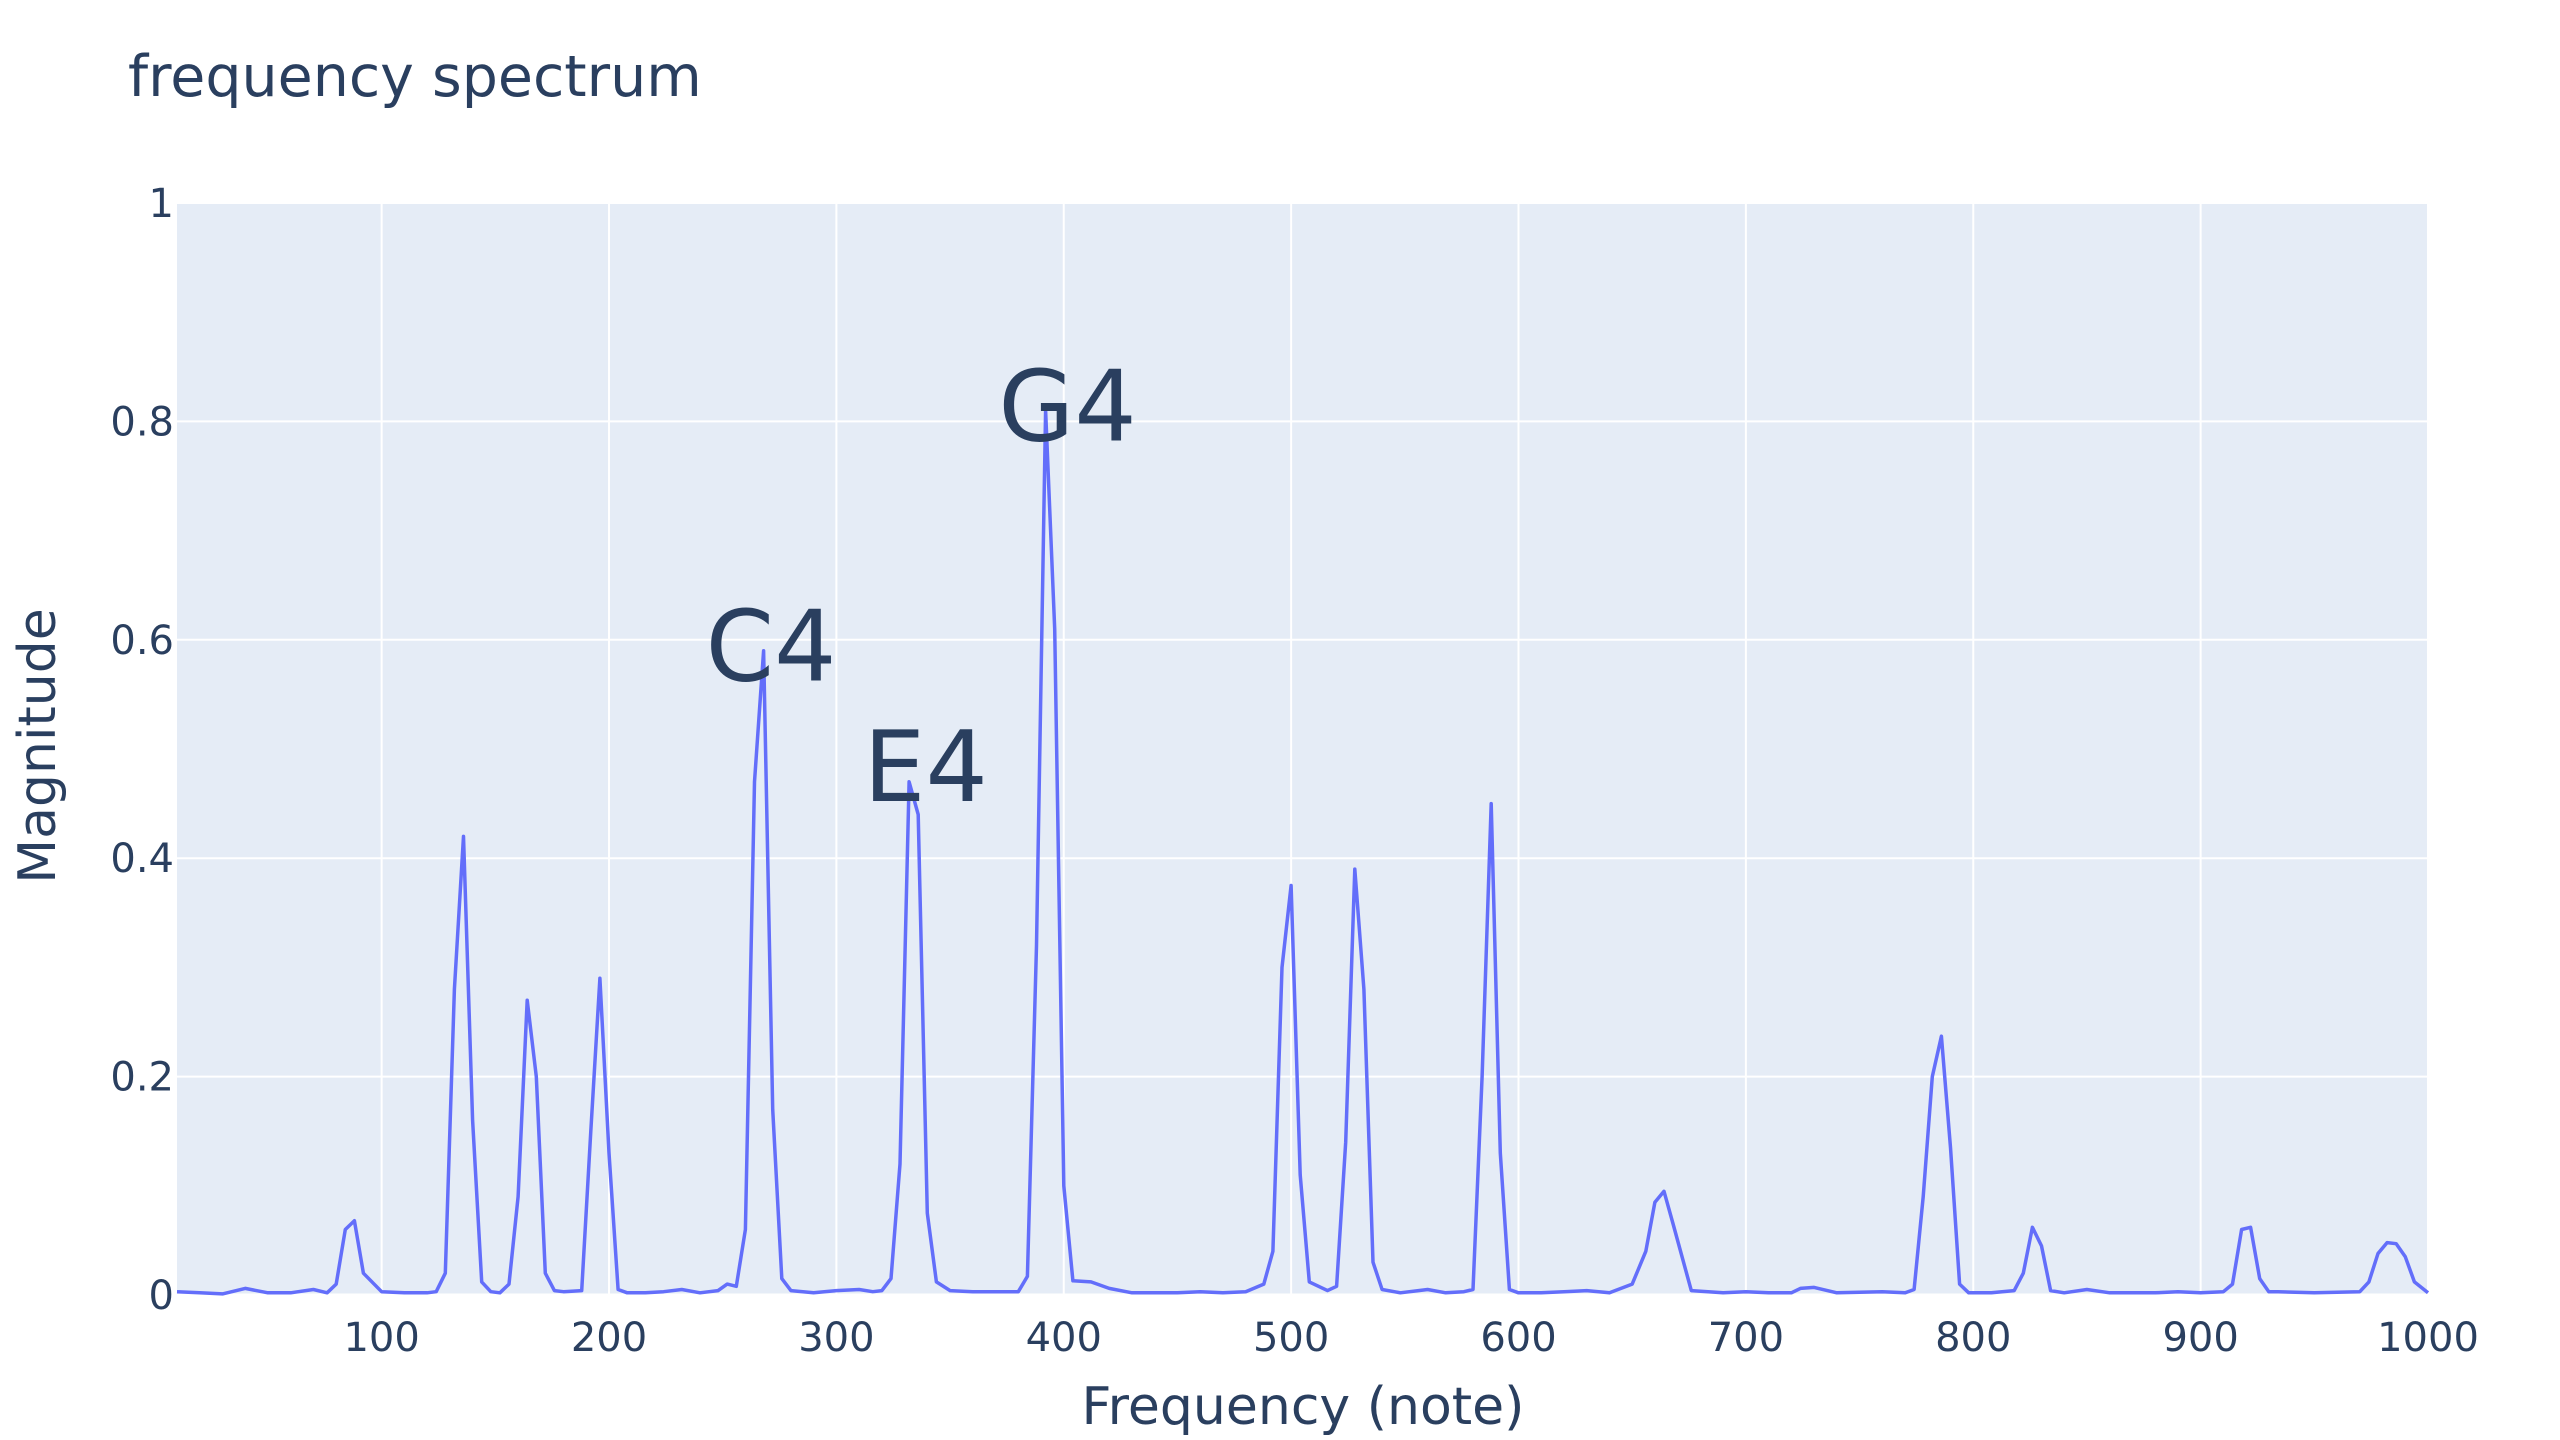 The image size is (2560, 1440). What do you see at coordinates (381, 1338) in the screenshot?
I see `x-tick-label: 100` at bounding box center [381, 1338].